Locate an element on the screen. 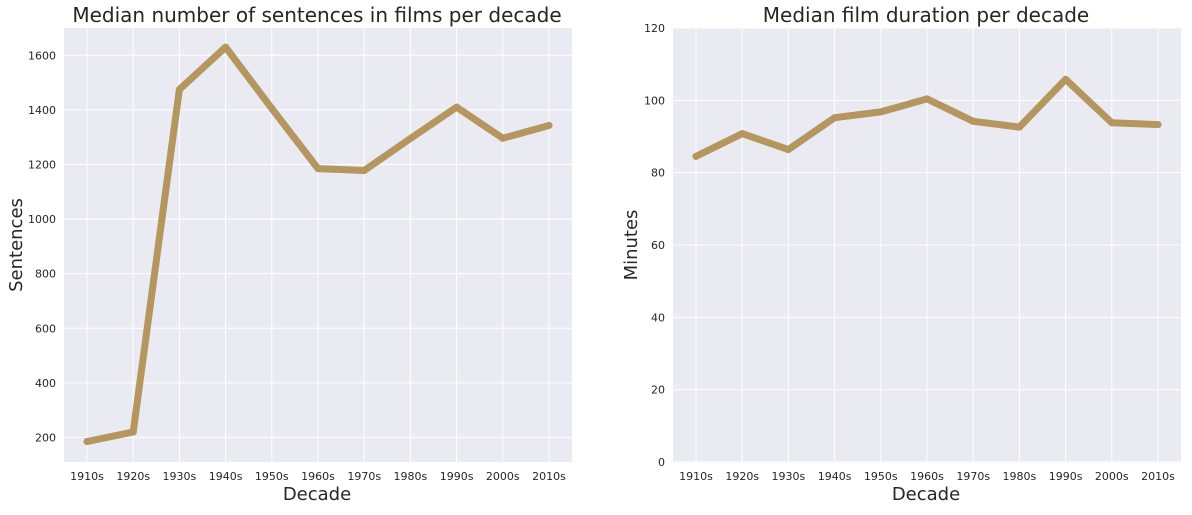  duration-x-tick-label: 1920s is located at coordinates (742, 476).